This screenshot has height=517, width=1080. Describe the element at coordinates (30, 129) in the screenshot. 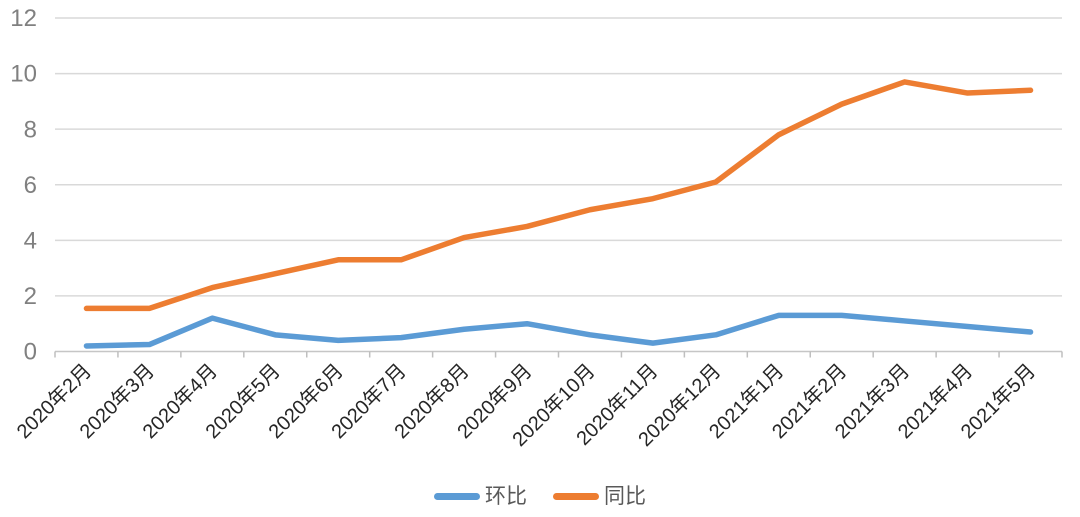

I see `y-axis-label: 8` at that location.